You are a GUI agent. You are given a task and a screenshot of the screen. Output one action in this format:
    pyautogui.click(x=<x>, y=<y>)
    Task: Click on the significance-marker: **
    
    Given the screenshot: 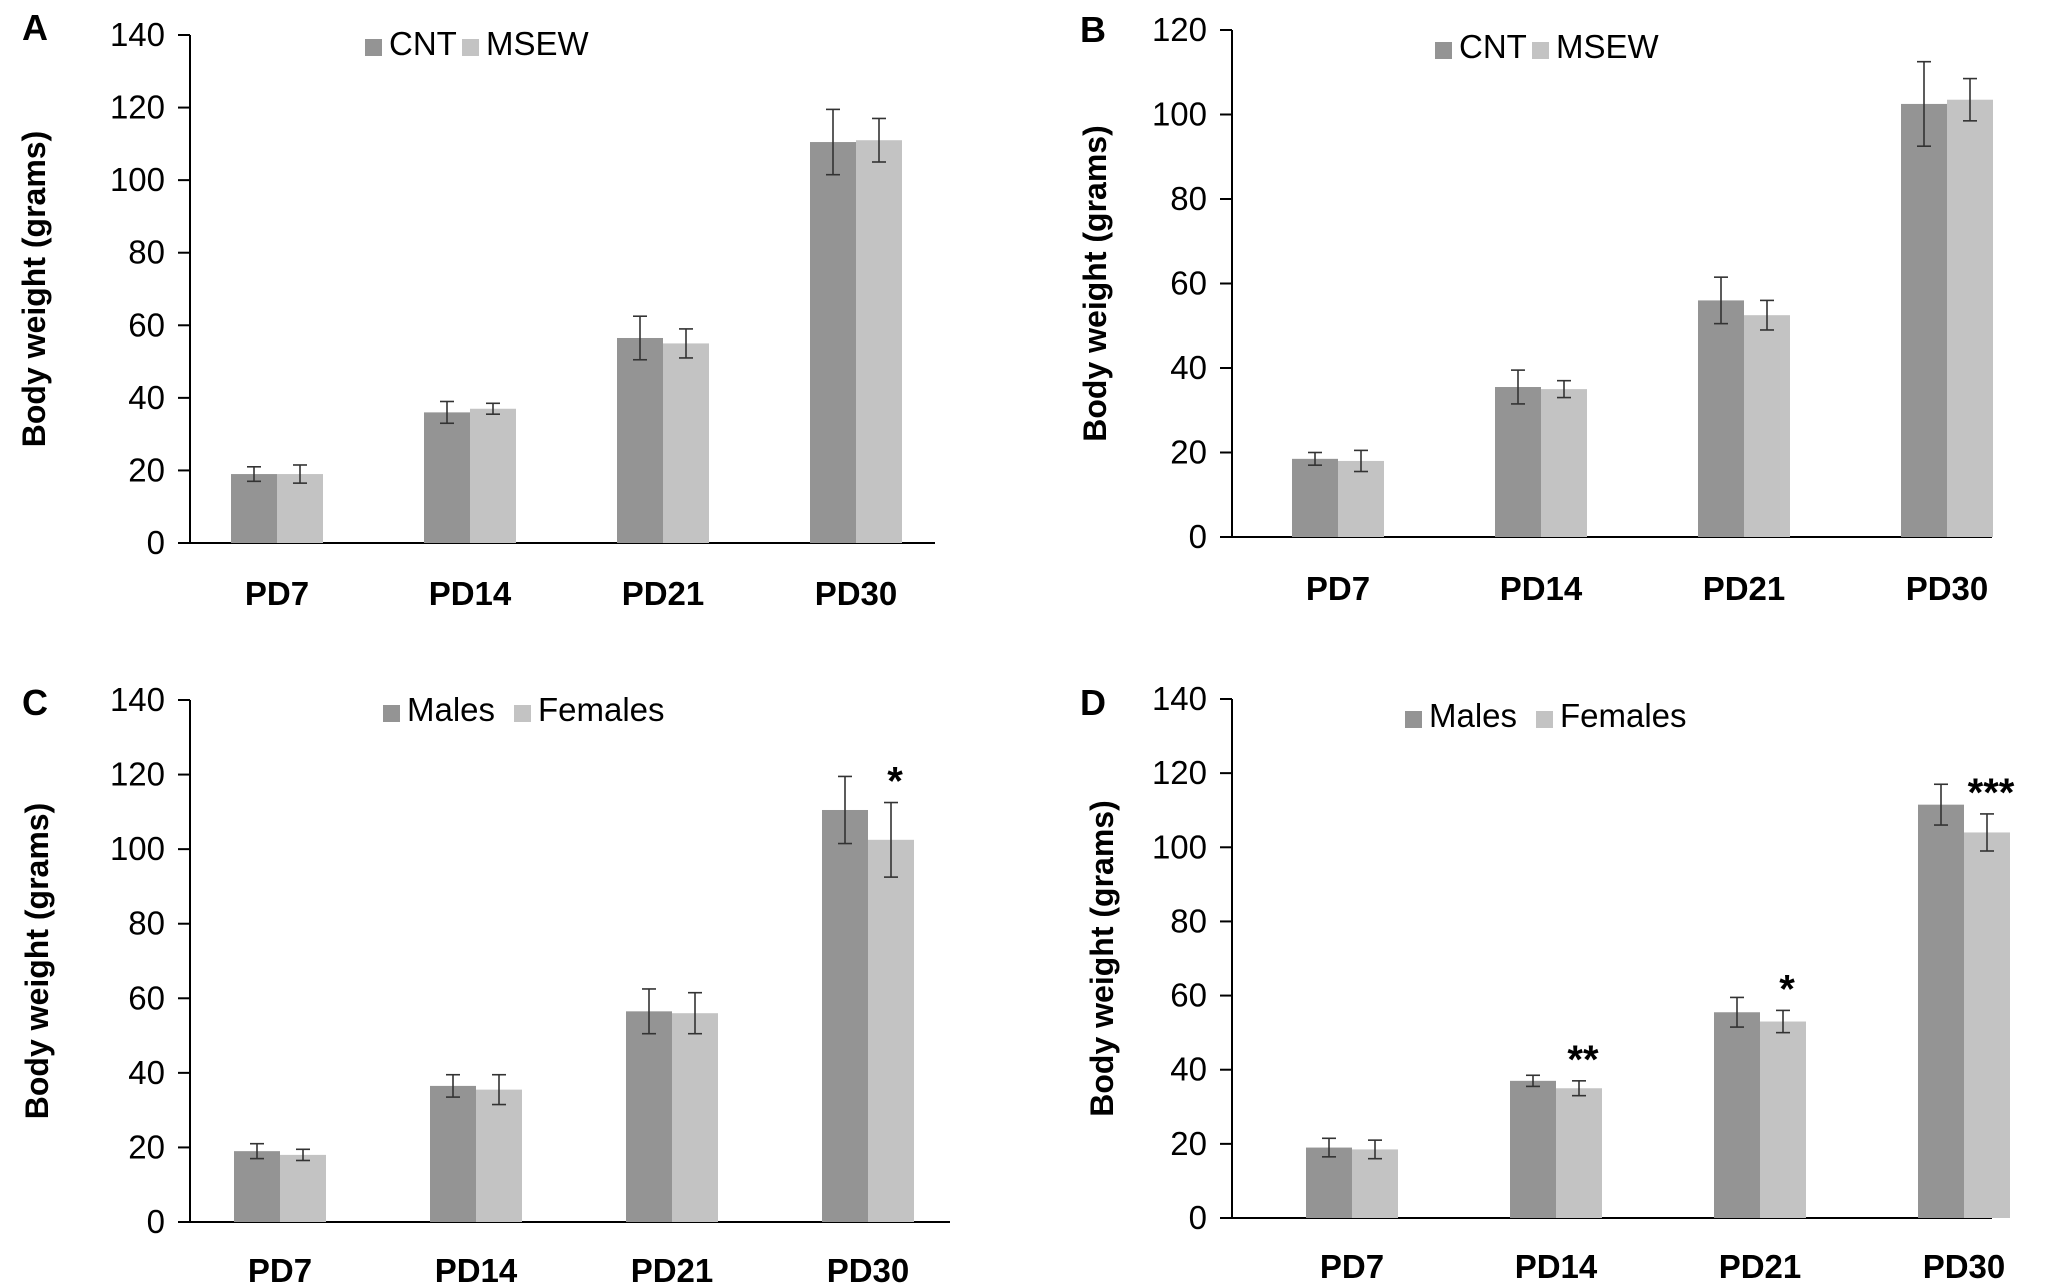 What is the action you would take?
    pyautogui.click(x=1583, y=1060)
    